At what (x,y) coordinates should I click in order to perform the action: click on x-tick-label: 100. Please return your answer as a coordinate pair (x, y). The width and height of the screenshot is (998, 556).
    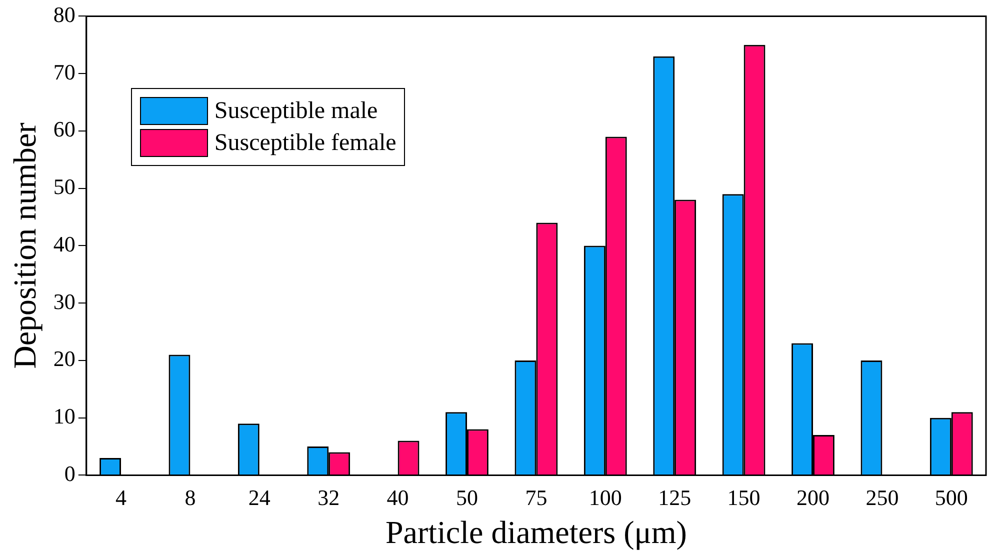
    Looking at the image, I should click on (605, 497).